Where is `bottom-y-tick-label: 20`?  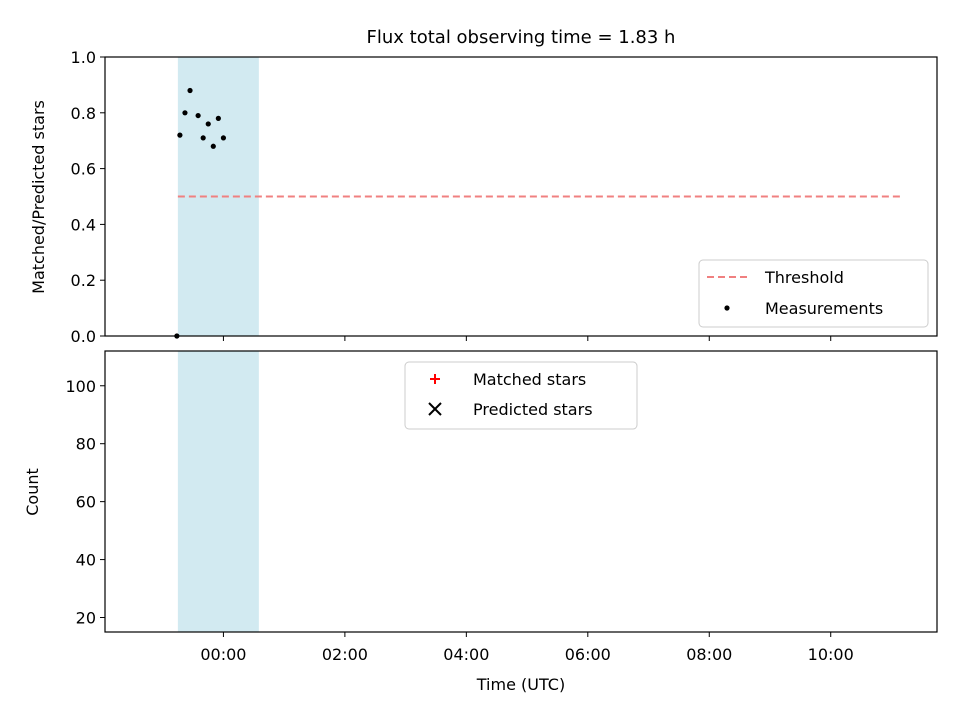
bottom-y-tick-label: 20 is located at coordinates (86, 618).